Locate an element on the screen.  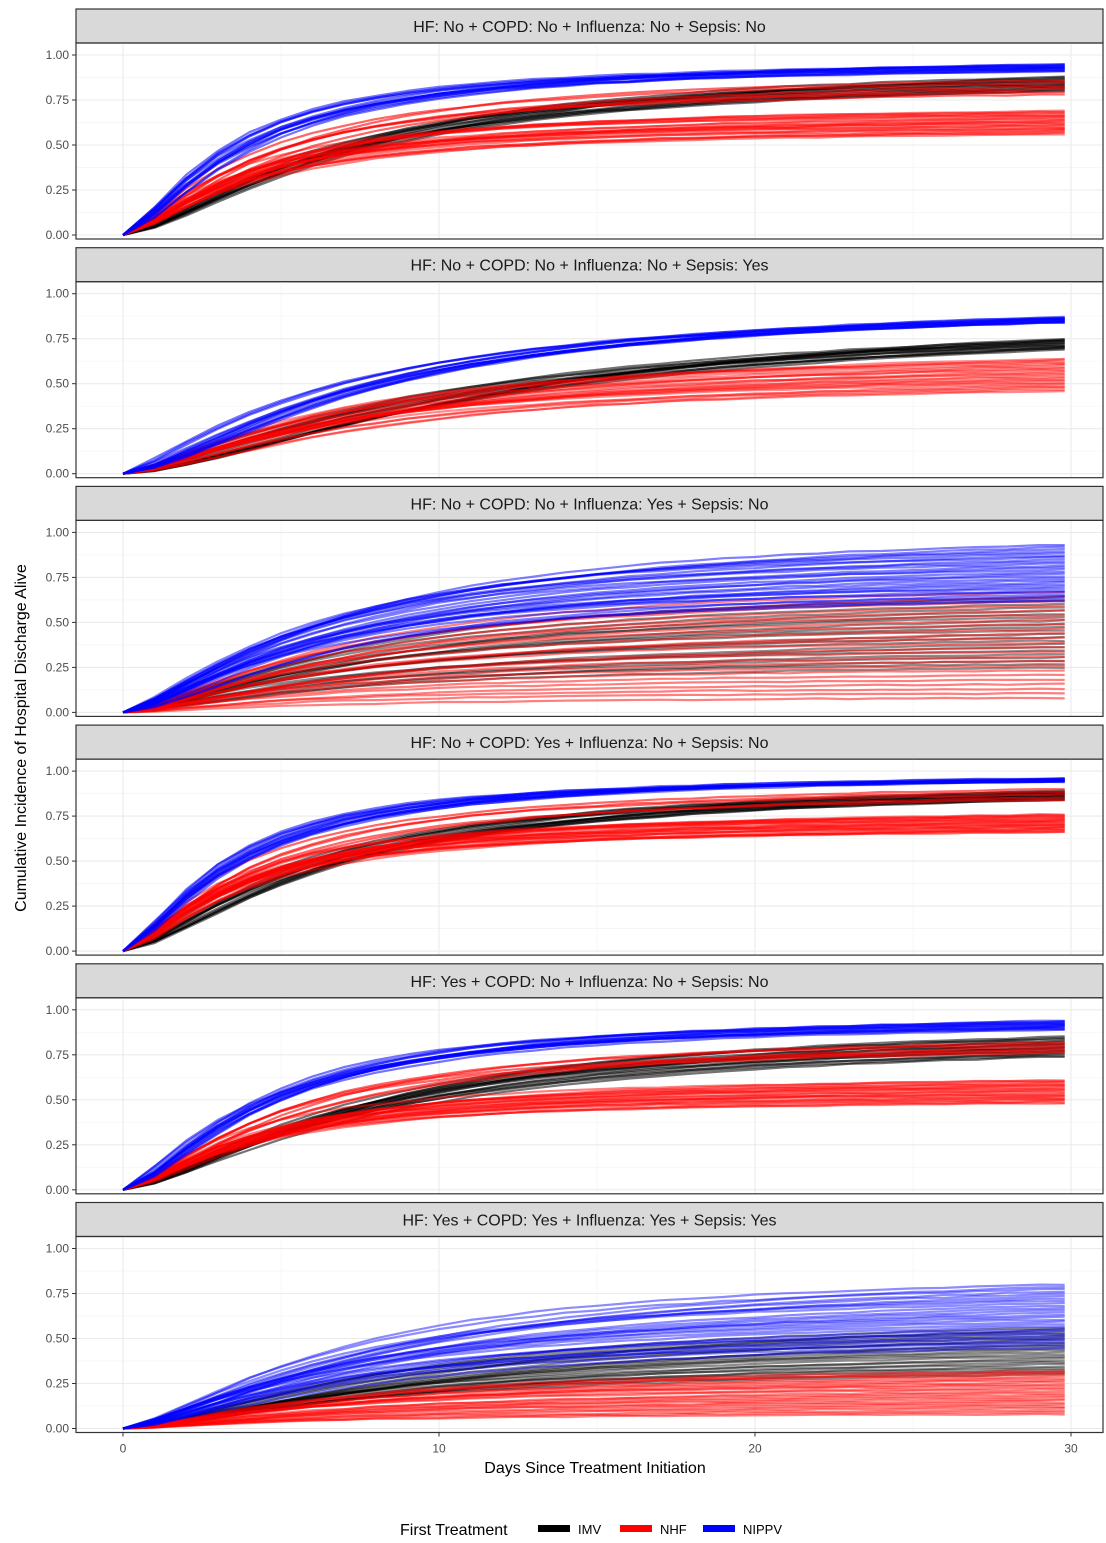
legend-entries: IMV NHF NIPPV is located at coordinates (660, 1529).